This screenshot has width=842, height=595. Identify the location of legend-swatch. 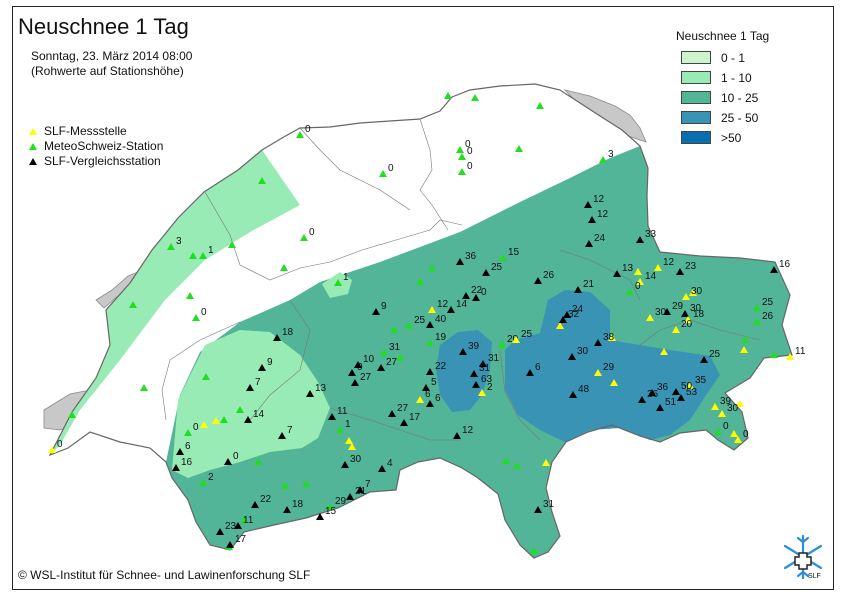
(696, 97).